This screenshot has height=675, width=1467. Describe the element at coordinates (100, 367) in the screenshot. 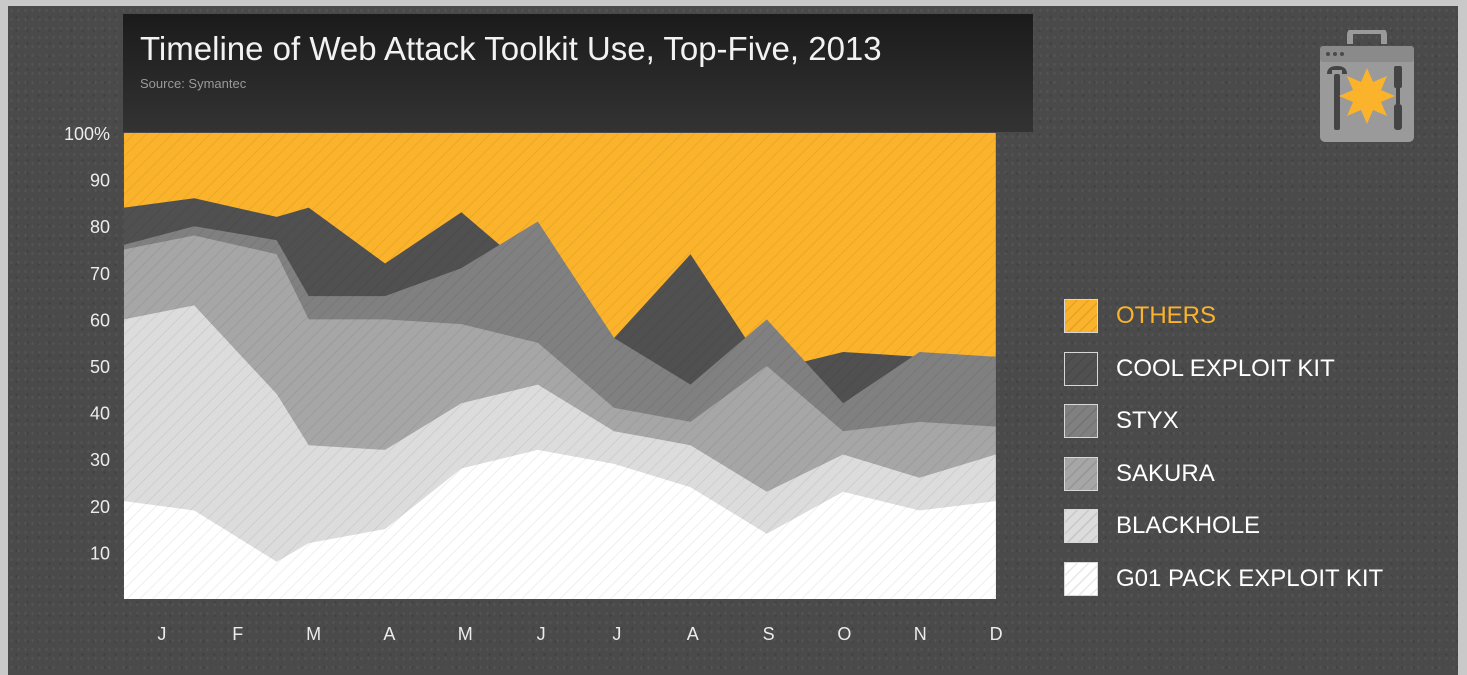

I see `y-tick-label: 50` at that location.